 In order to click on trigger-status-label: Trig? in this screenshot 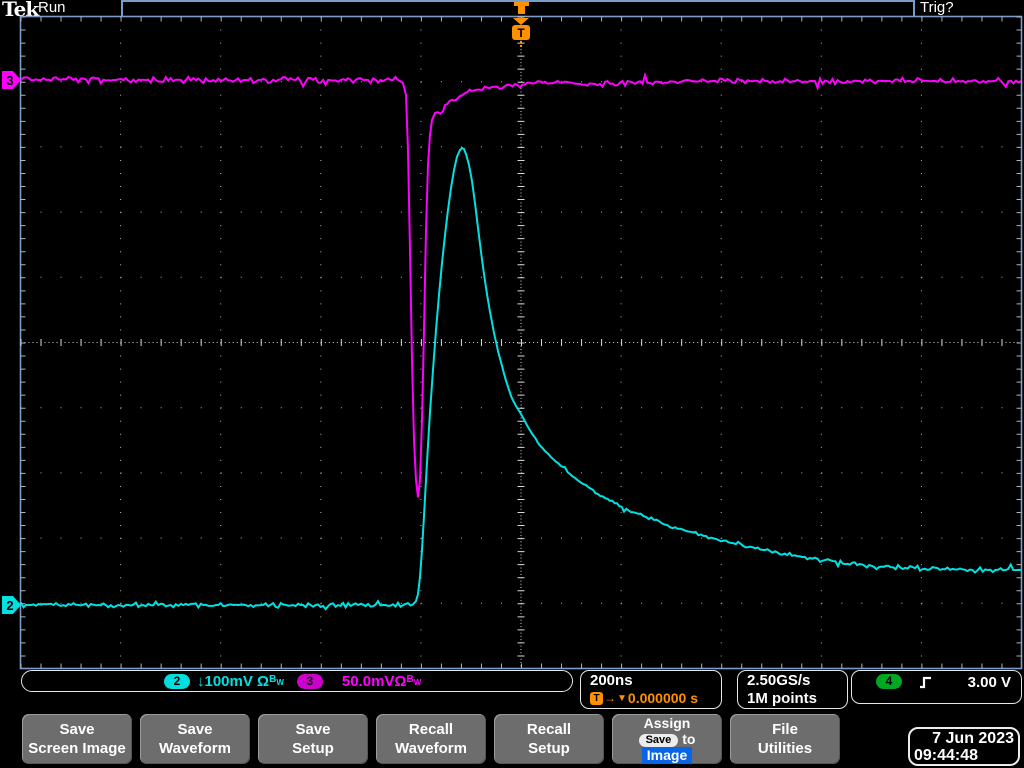, I will do `click(937, 8)`.